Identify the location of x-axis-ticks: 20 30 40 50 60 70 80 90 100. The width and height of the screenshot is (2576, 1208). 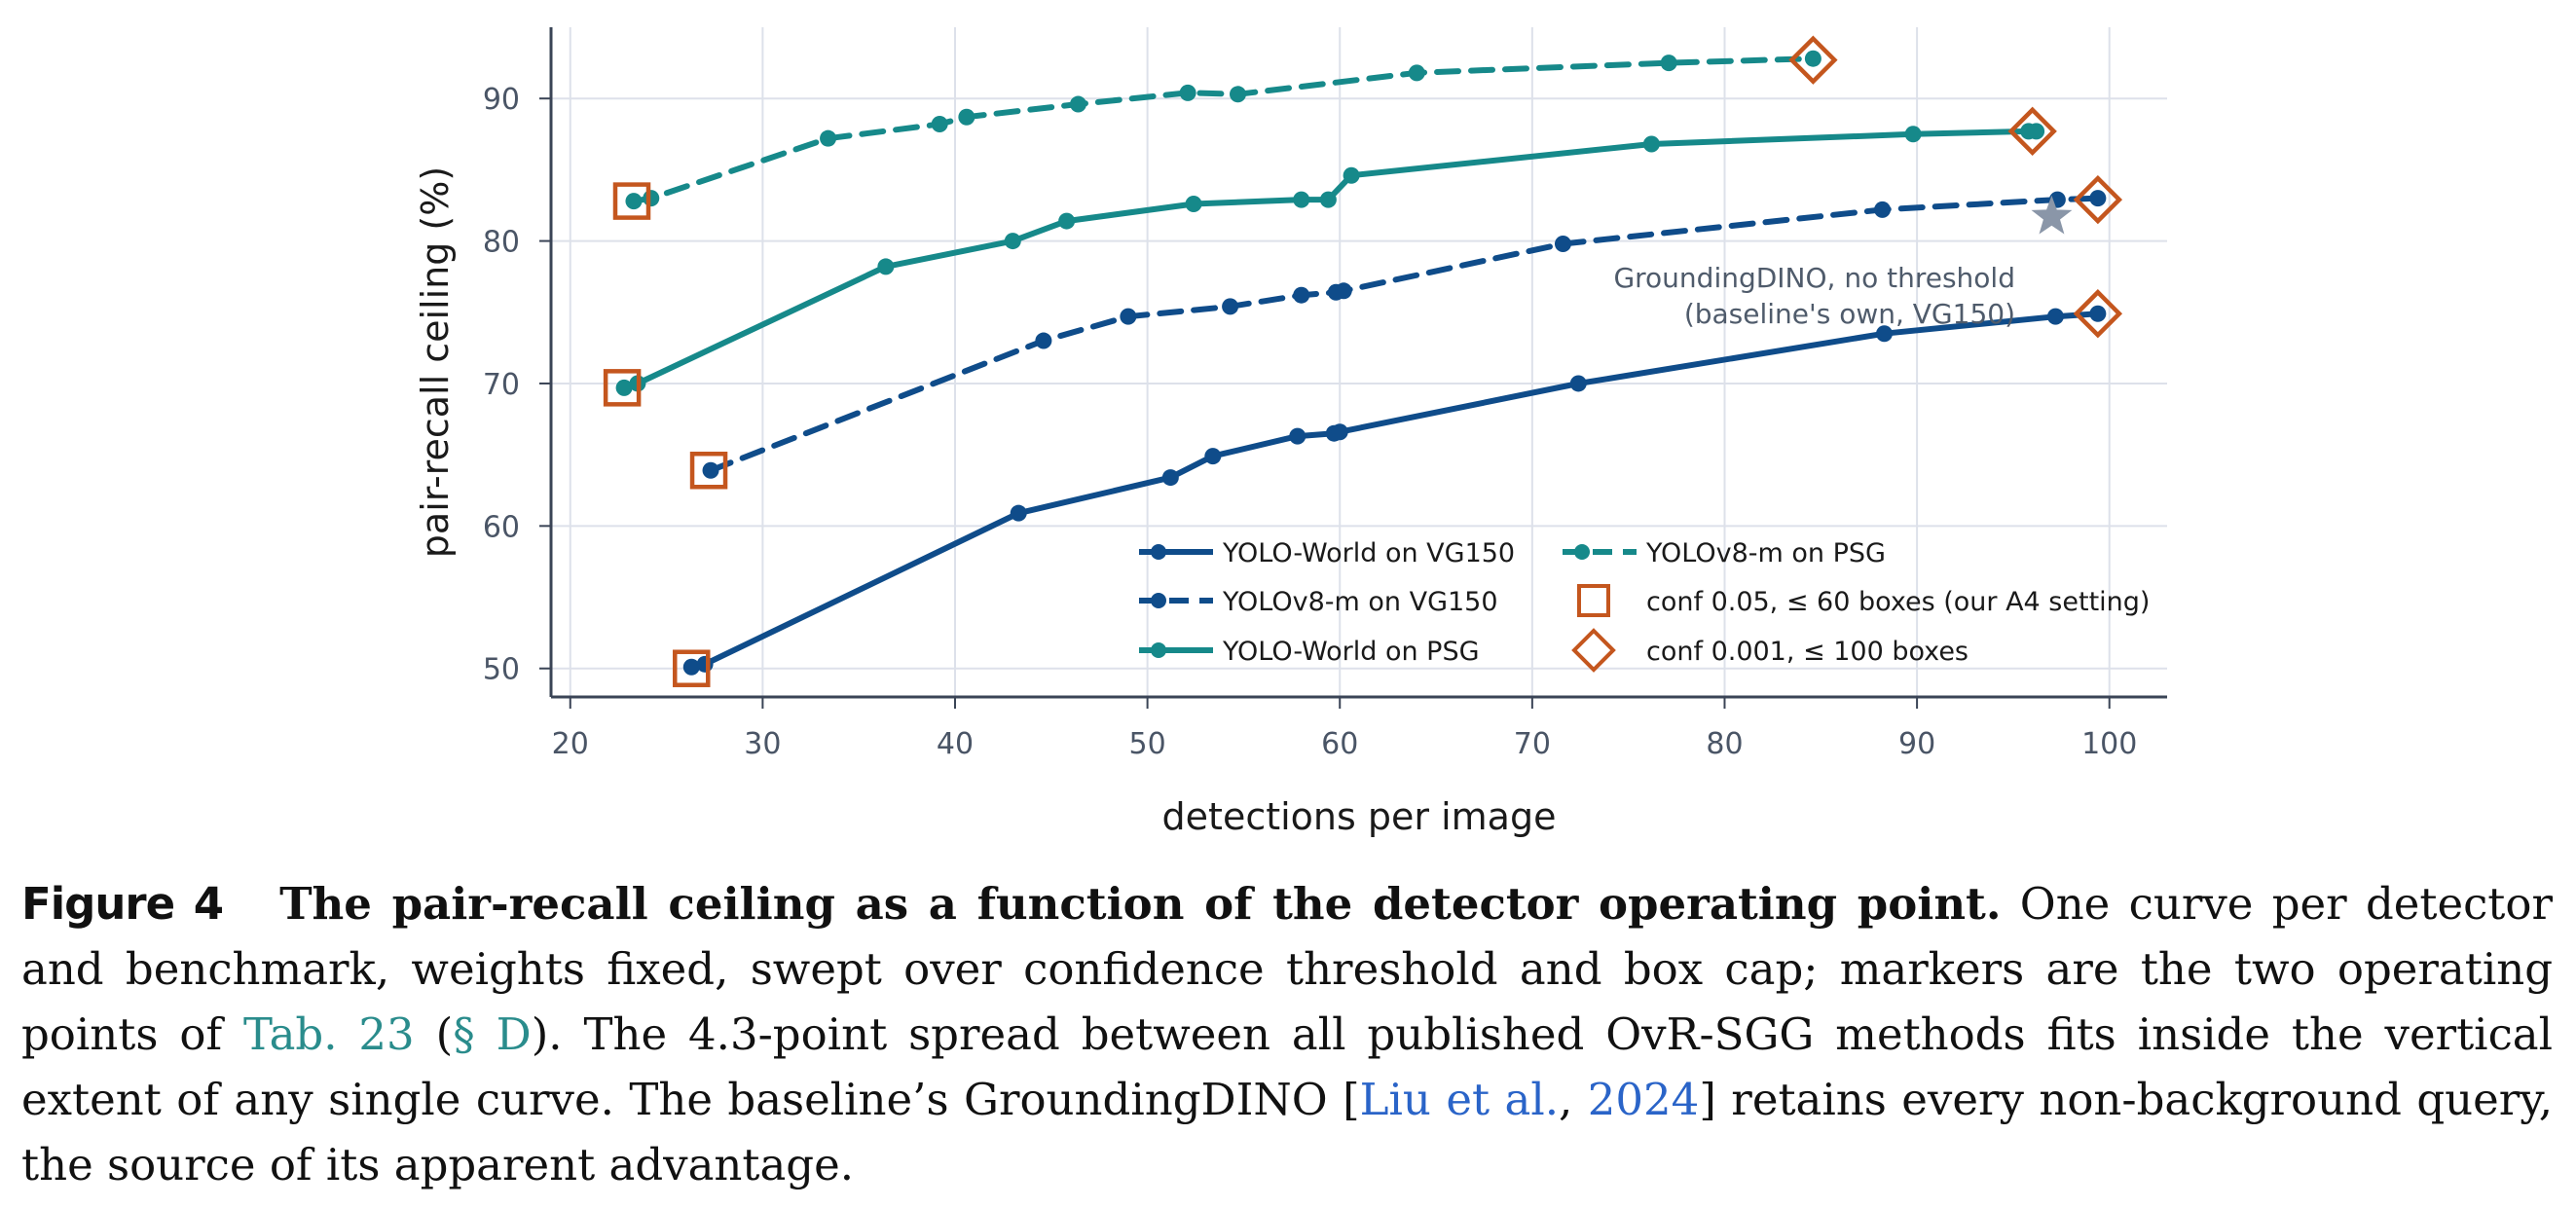
(1344, 729).